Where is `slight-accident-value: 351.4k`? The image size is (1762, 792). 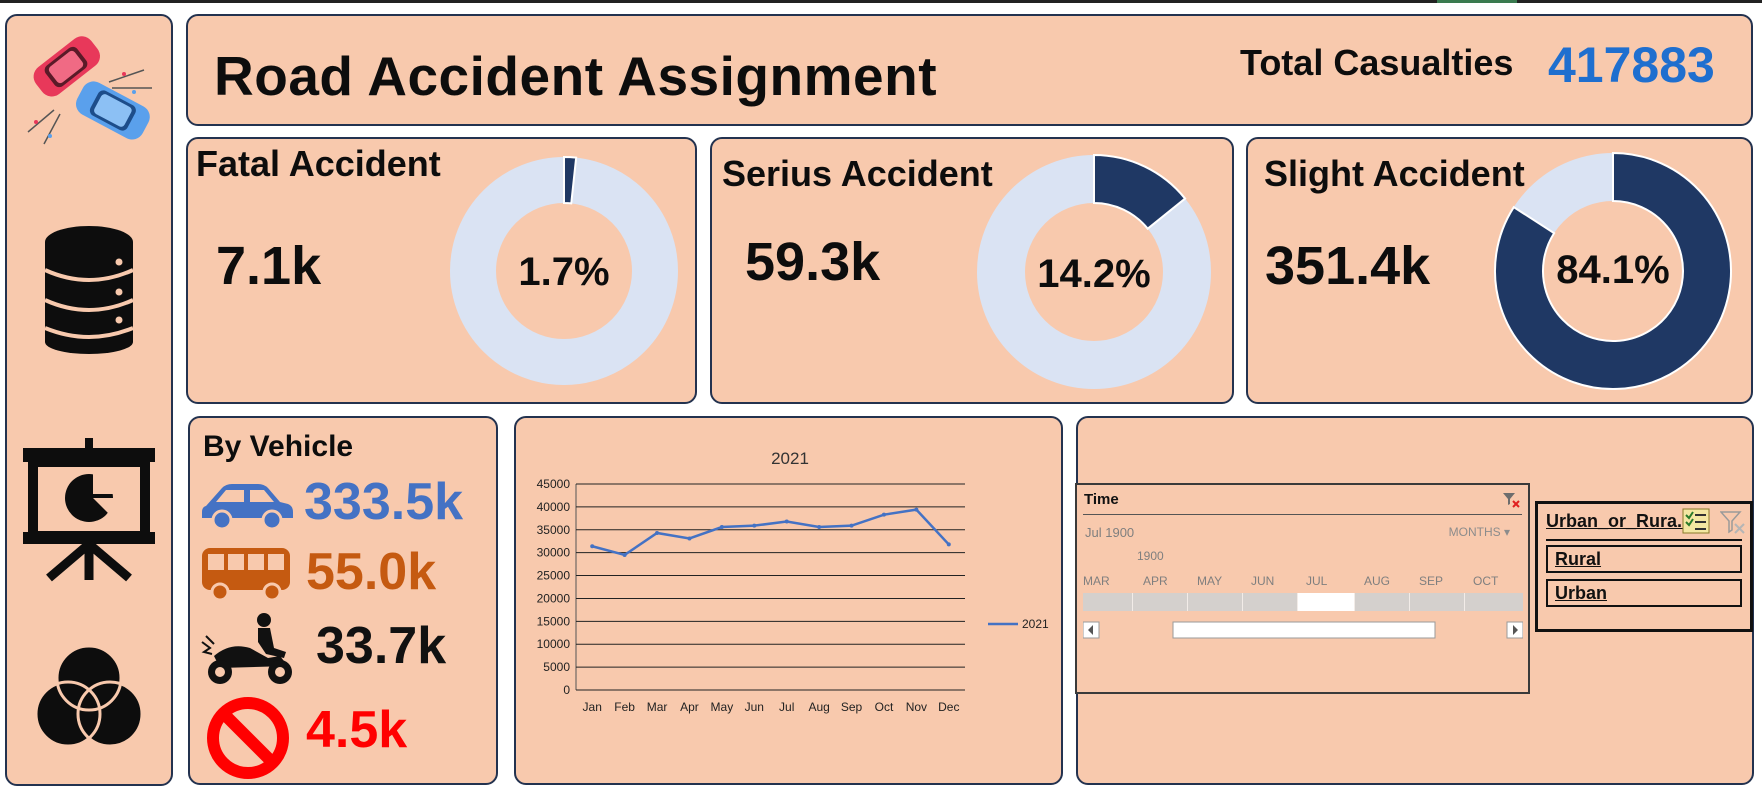
slight-accident-value: 351.4k is located at coordinates (1348, 266).